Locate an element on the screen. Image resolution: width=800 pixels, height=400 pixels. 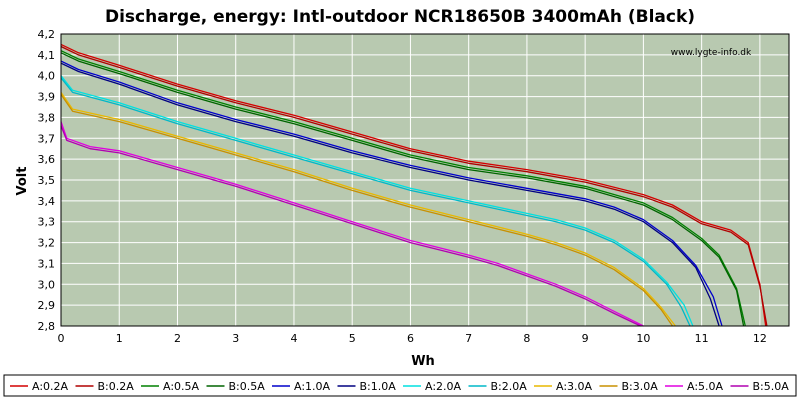
y-tick-label: 4,1 is located at coordinates (47, 55).